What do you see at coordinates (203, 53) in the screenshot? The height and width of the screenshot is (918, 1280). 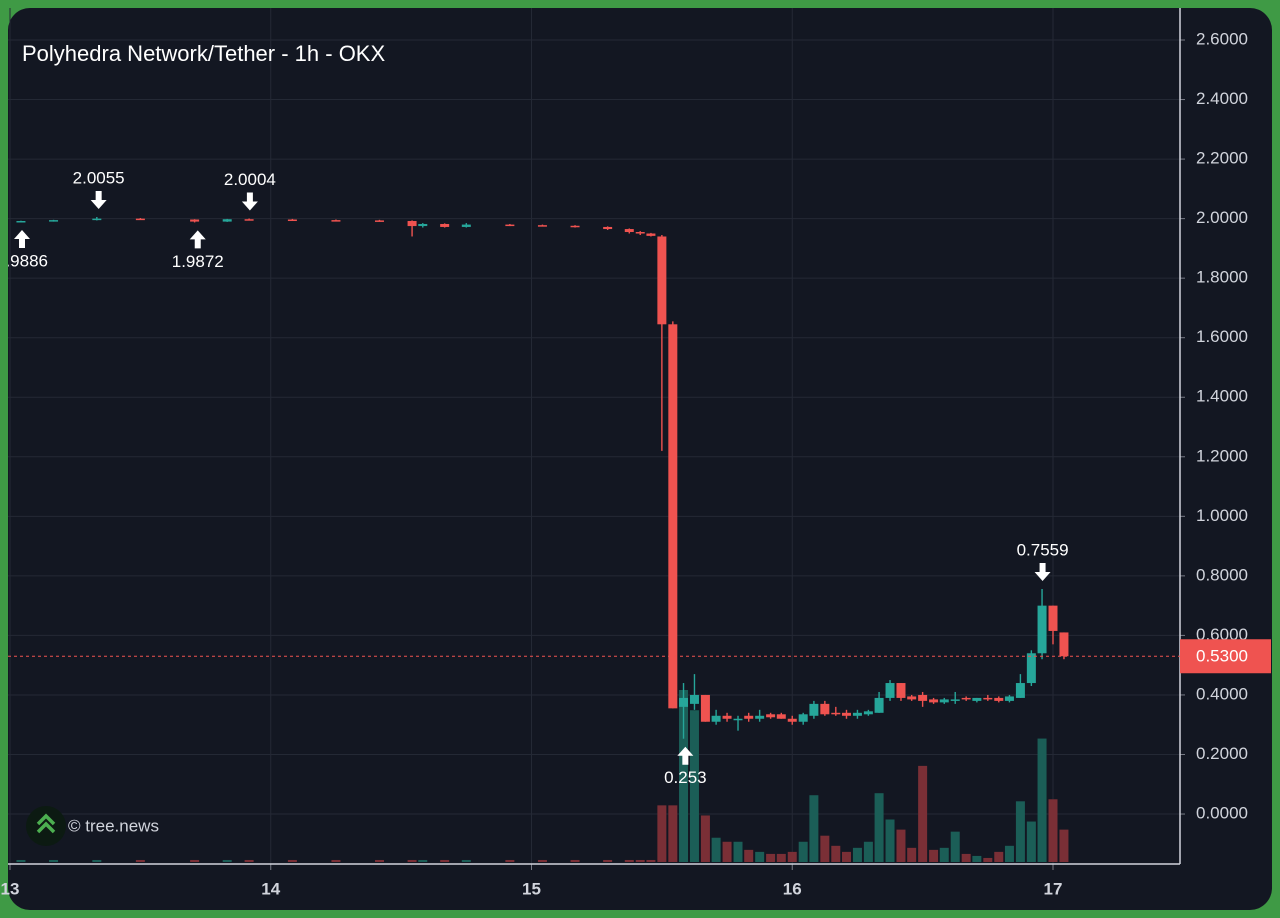 I see `chart-title: Polyhedra Network/Tether - 1h - OKX` at bounding box center [203, 53].